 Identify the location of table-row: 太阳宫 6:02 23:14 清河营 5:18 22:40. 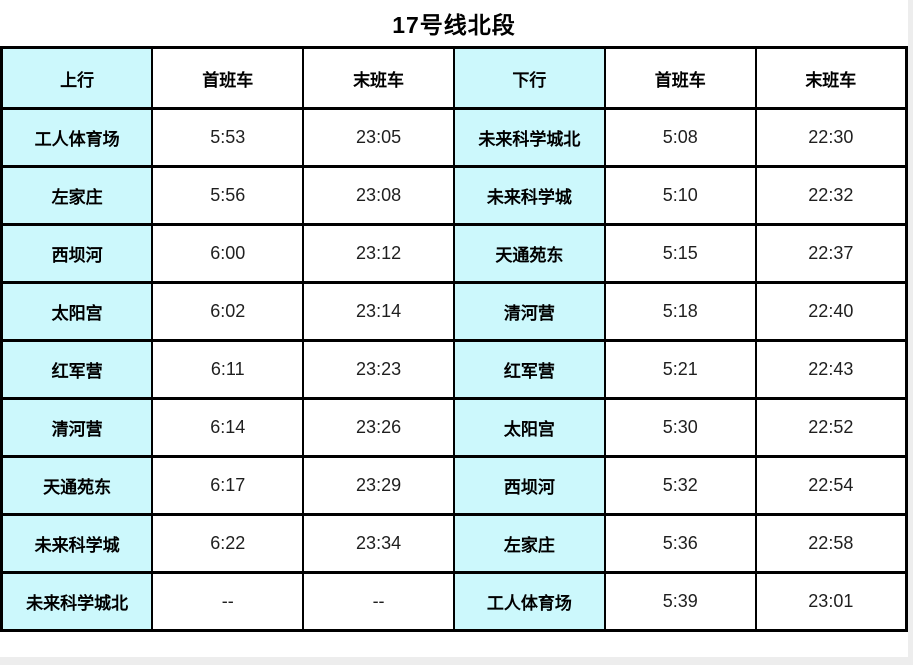
(454, 311).